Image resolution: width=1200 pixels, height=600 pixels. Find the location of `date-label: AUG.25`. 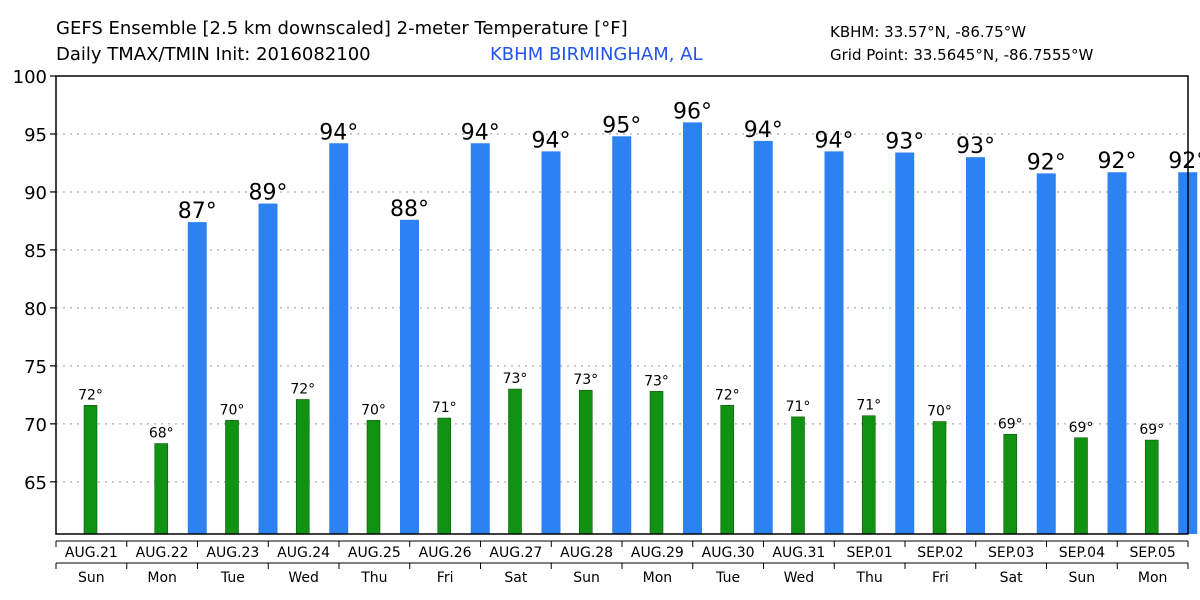

date-label: AUG.25 is located at coordinates (374, 553).